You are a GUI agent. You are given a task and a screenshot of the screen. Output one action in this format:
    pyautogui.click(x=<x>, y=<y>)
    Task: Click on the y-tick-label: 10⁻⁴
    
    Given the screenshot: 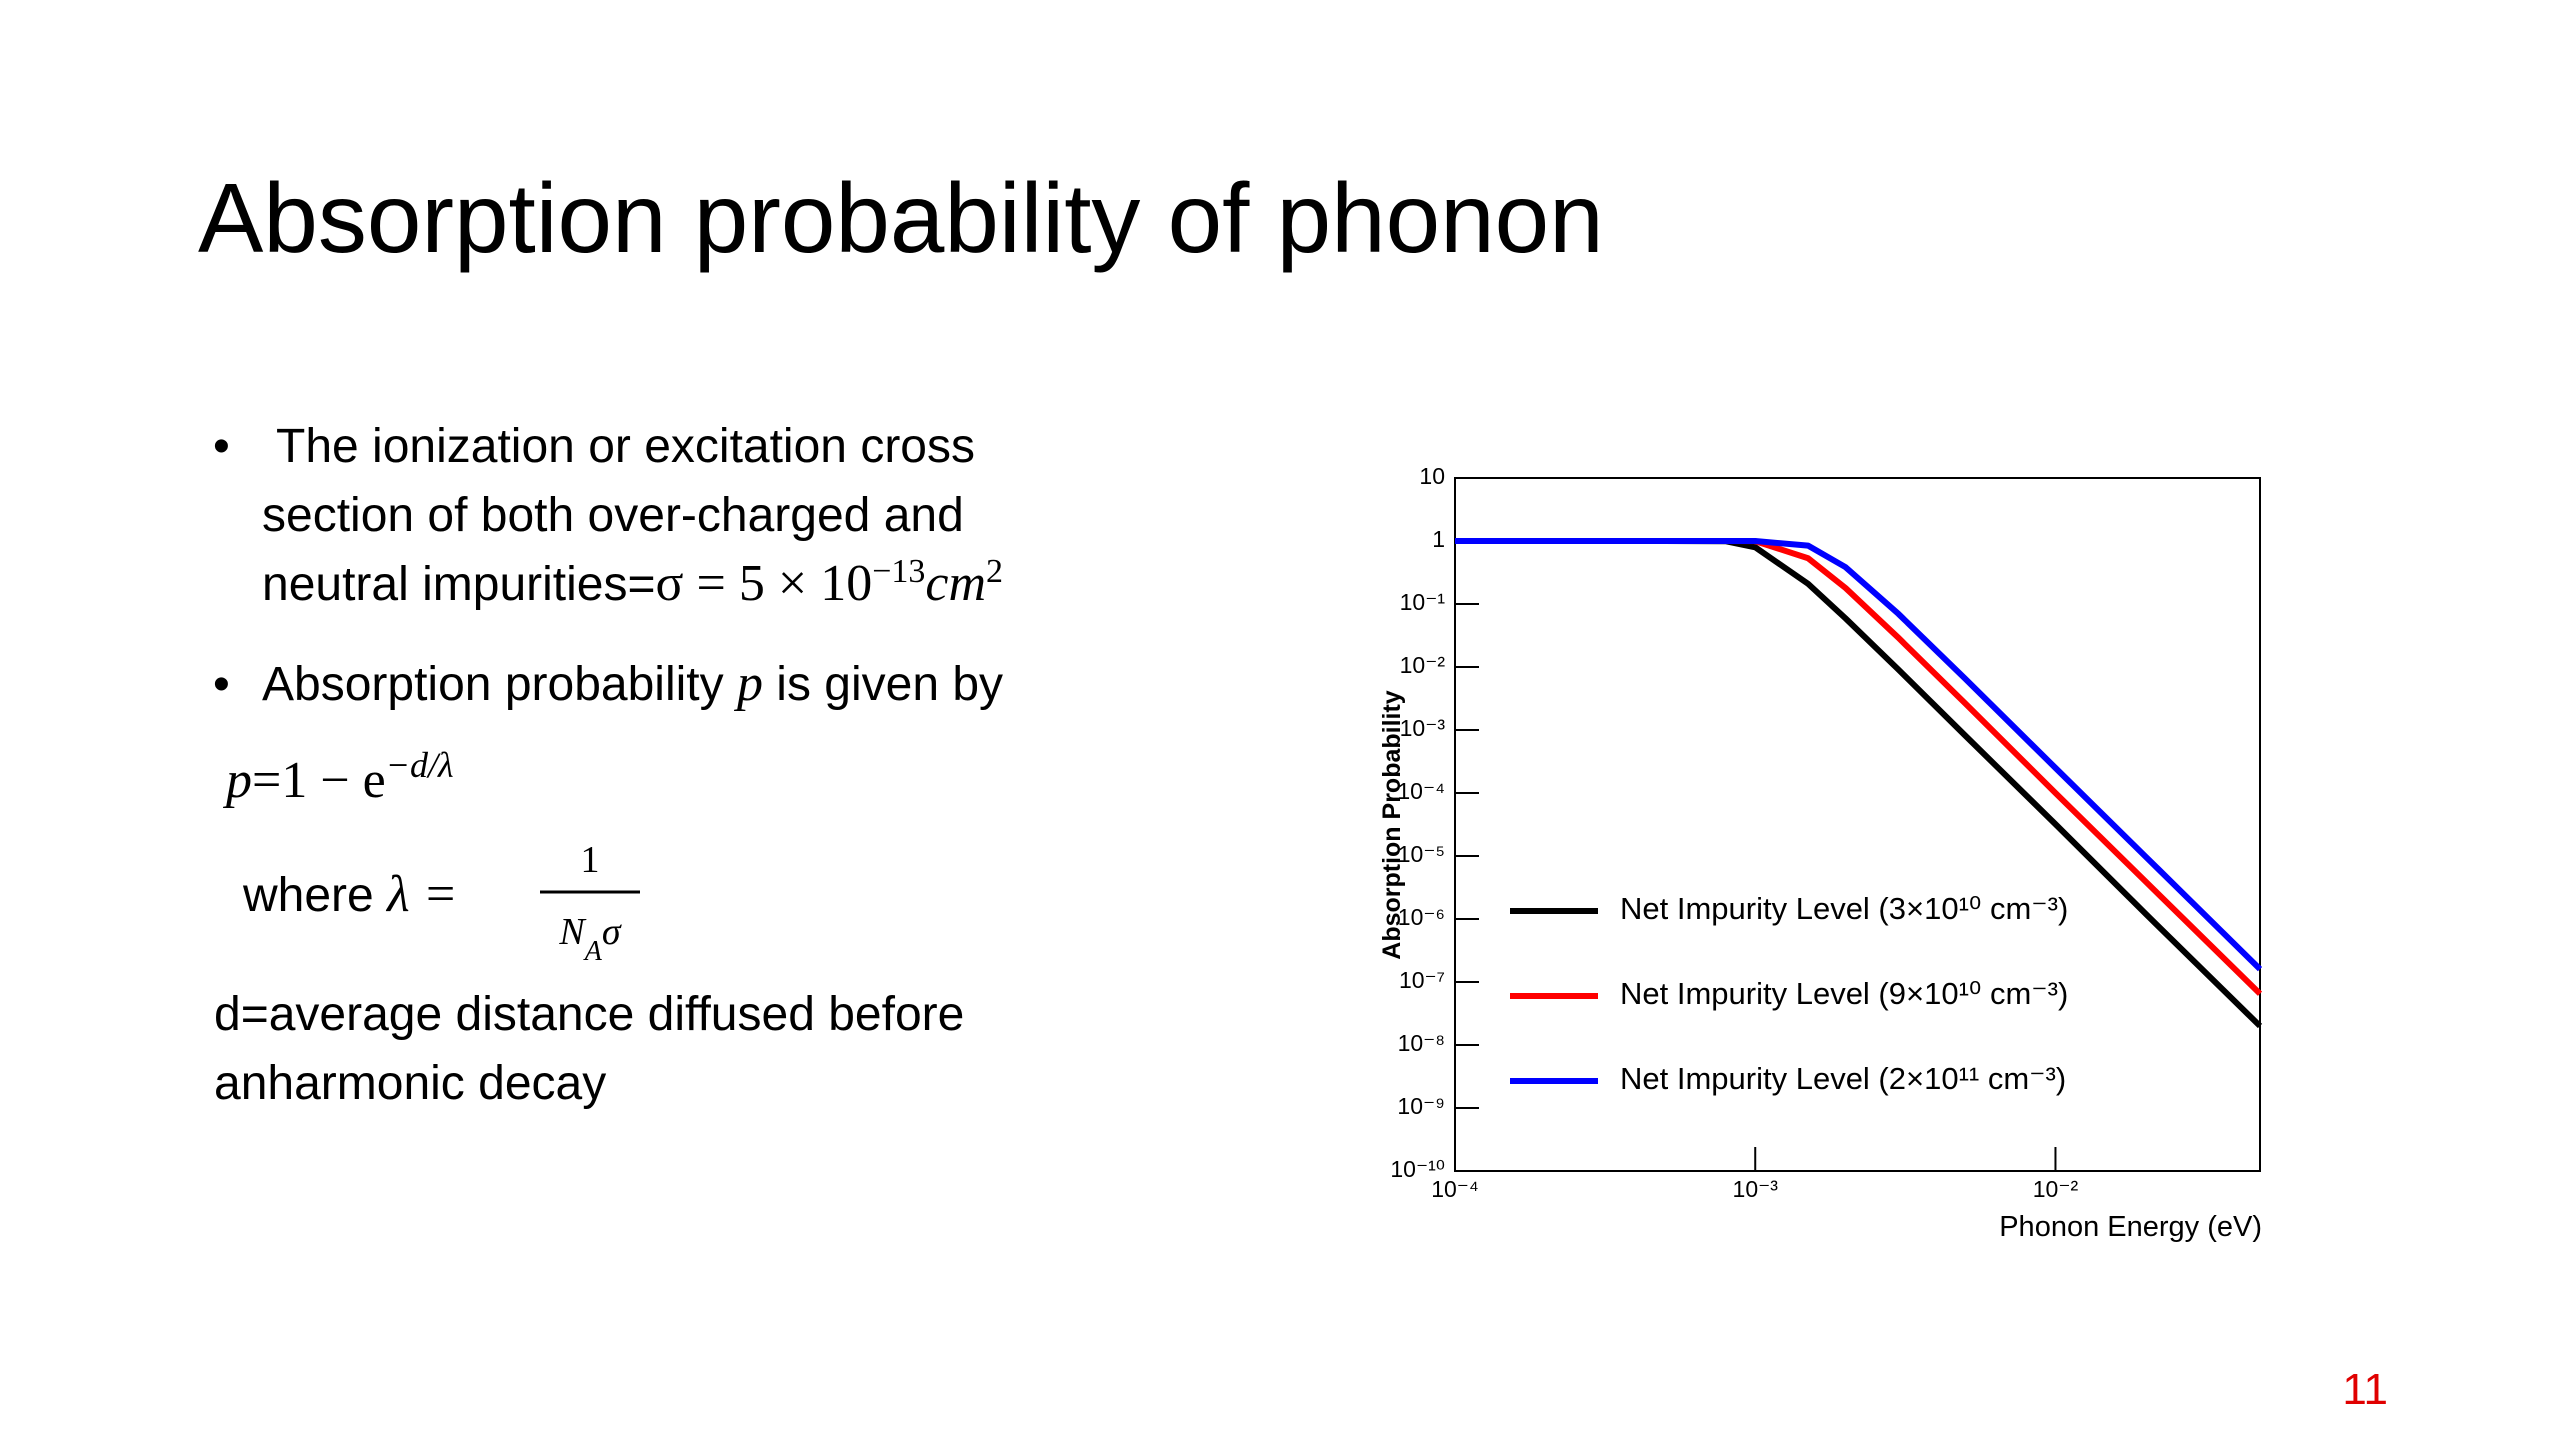 What is the action you would take?
    pyautogui.click(x=1421, y=791)
    